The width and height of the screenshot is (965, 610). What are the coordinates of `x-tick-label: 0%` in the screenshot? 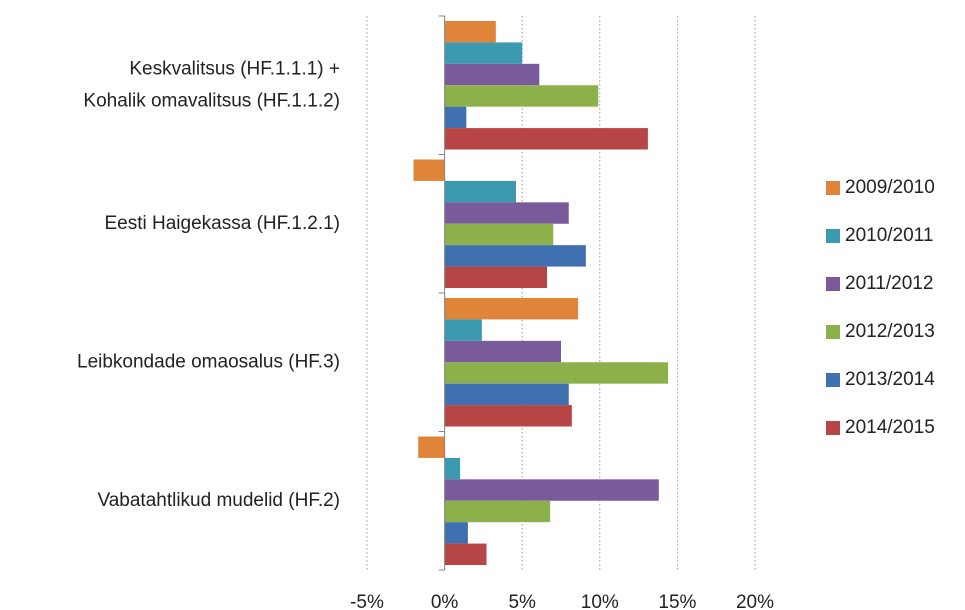 It's located at (445, 601).